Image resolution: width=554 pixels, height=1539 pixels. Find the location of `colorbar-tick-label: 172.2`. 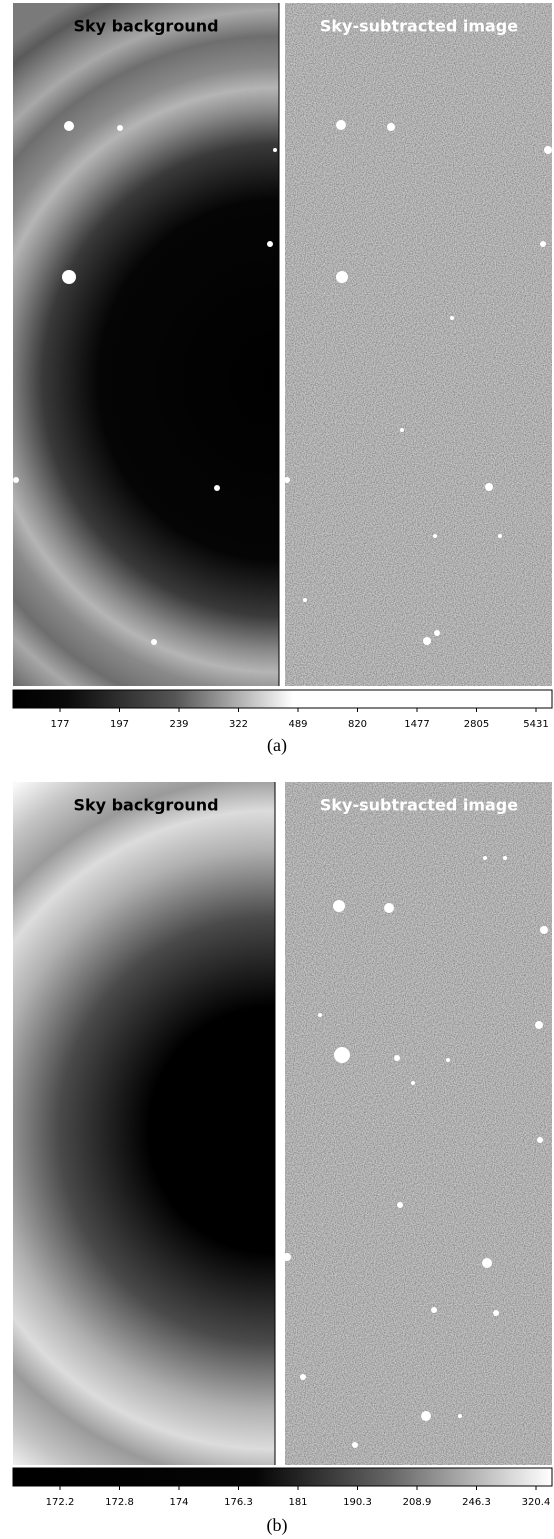

colorbar-tick-label: 172.2 is located at coordinates (60, 1502).